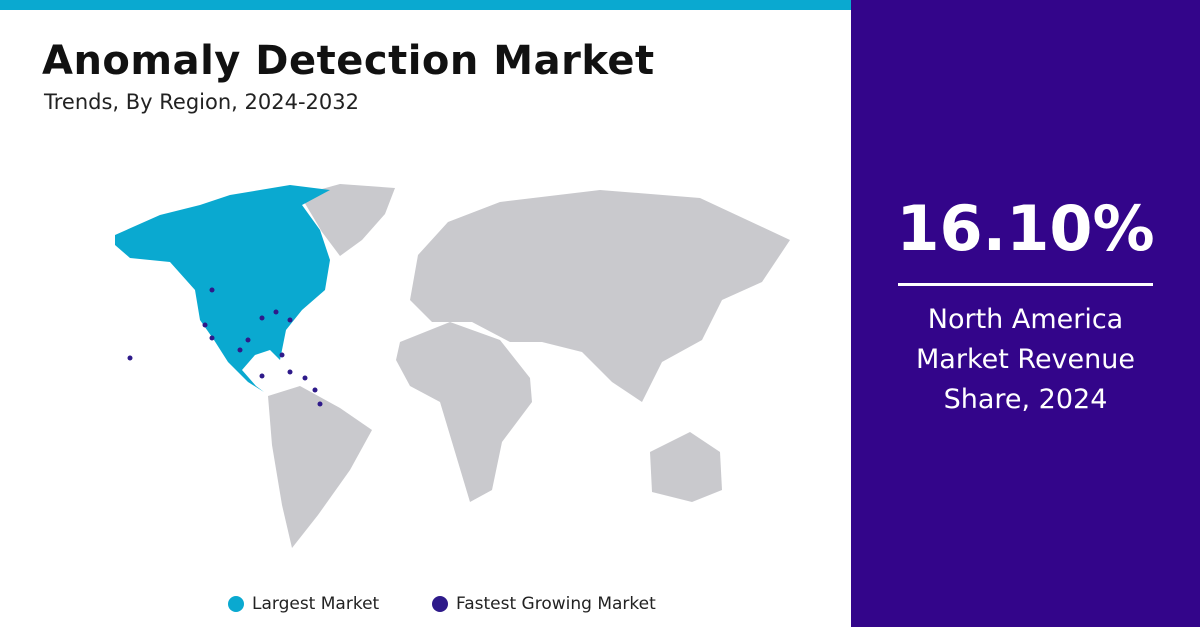 The width and height of the screenshot is (1200, 627). Describe the element at coordinates (201, 102) in the screenshot. I see `subtitle: Trends, By Region, 2024-2032` at that location.